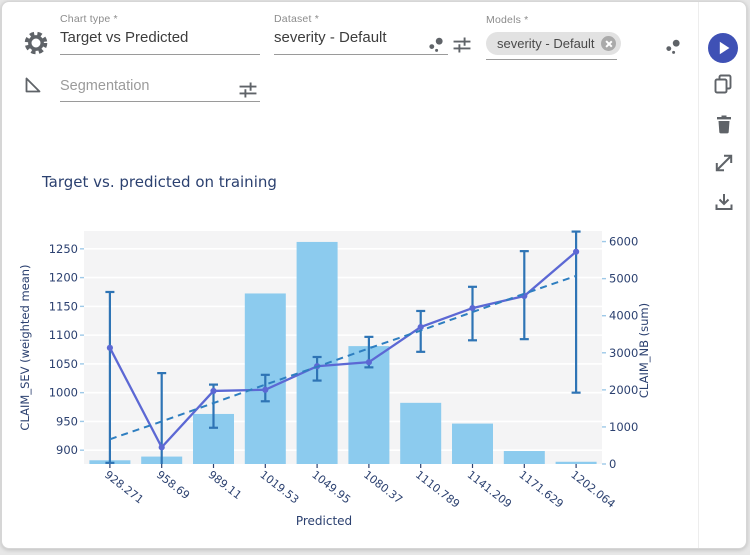  What do you see at coordinates (723, 84) in the screenshot?
I see `duplicate-copy-icon` at bounding box center [723, 84].